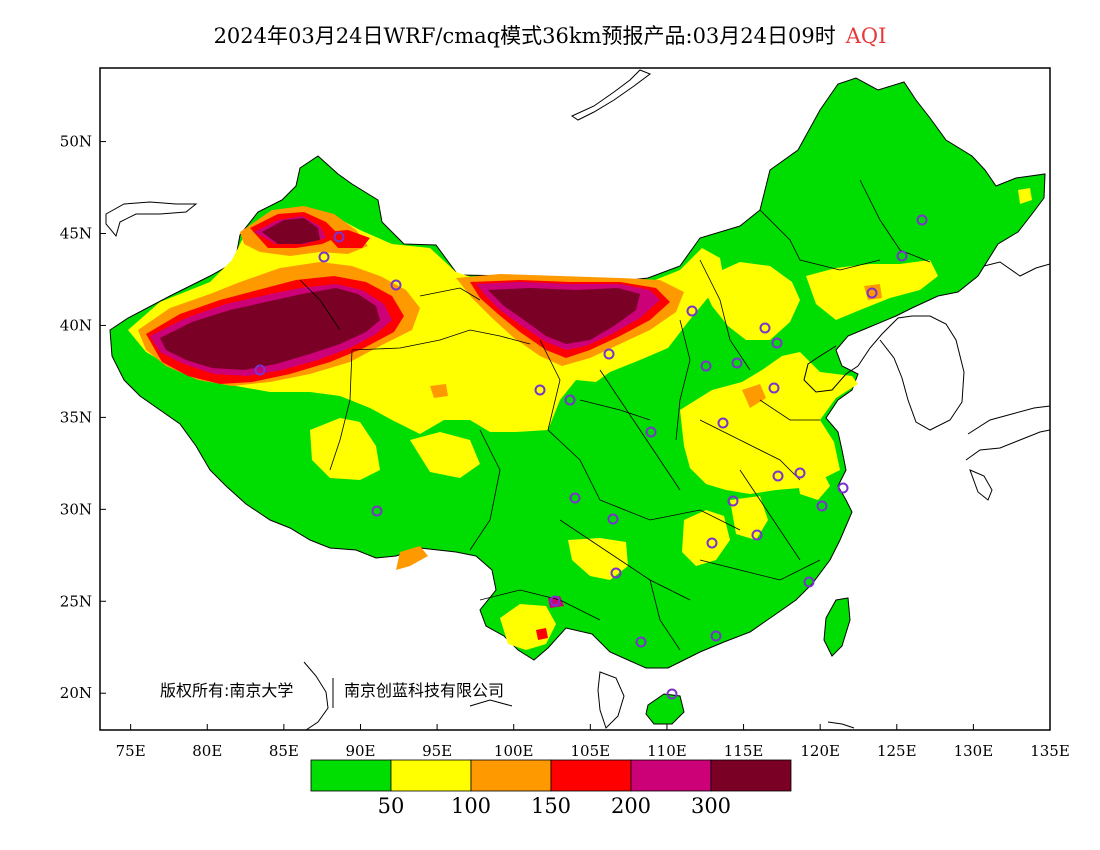 The image size is (1100, 850). Describe the element at coordinates (820, 751) in the screenshot. I see `x-tick-label: 120E` at that location.